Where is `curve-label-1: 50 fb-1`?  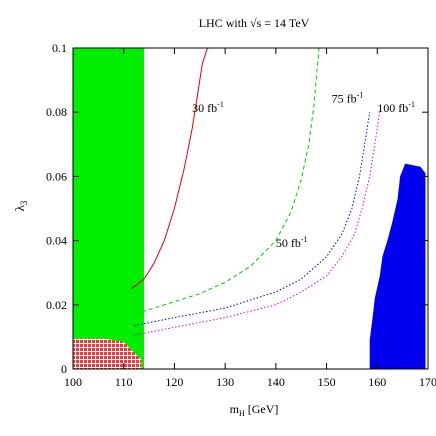
curve-label-1: 50 fb-1 is located at coordinates (292, 242).